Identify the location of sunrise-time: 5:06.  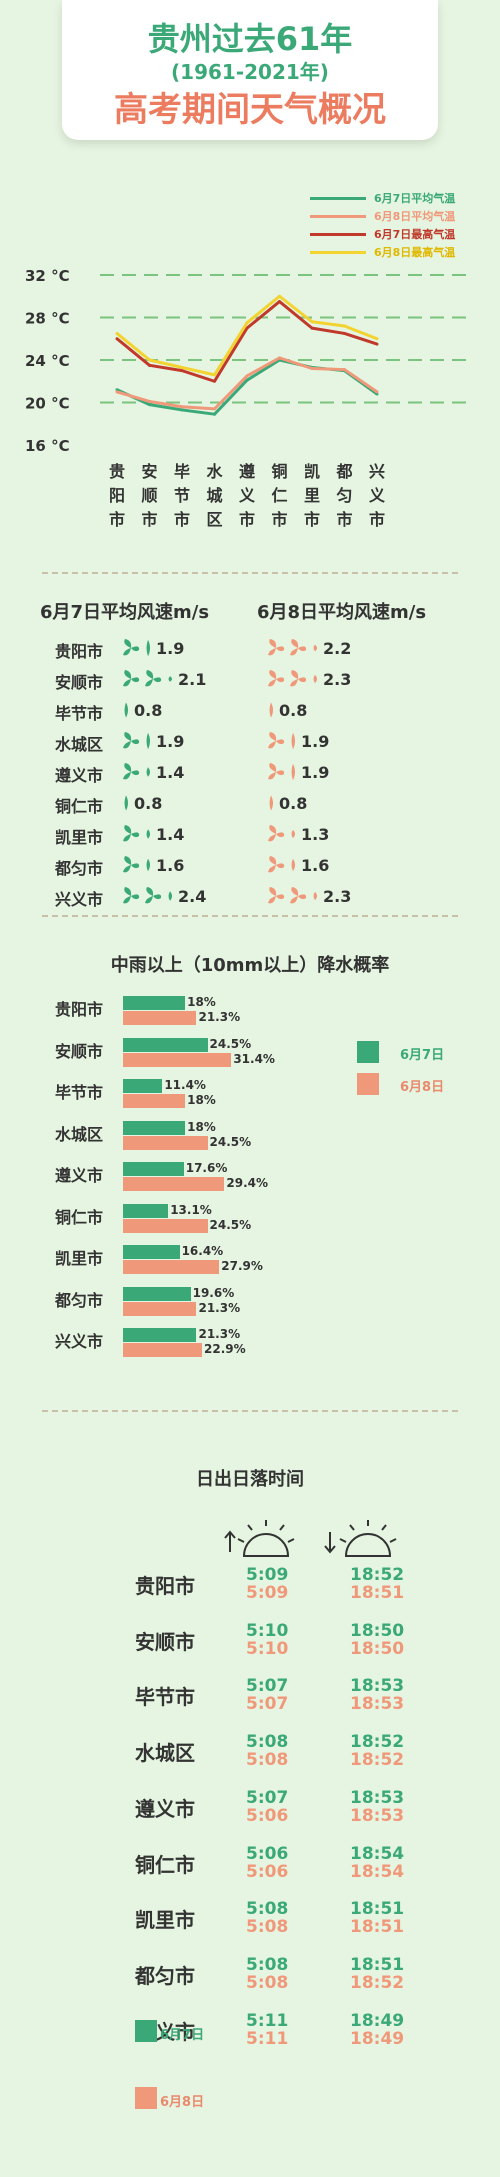
(267, 1853).